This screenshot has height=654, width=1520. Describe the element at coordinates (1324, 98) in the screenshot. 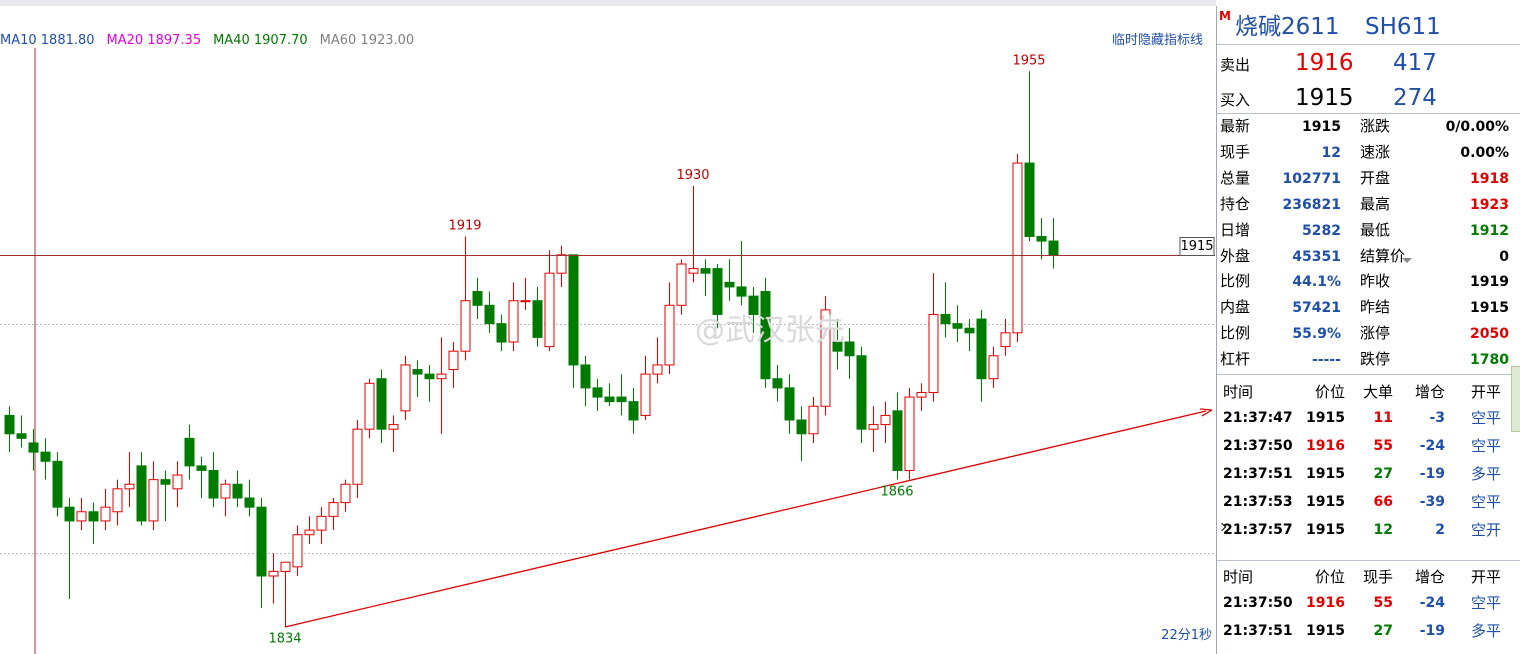

I see `bid-price: 1915` at that location.